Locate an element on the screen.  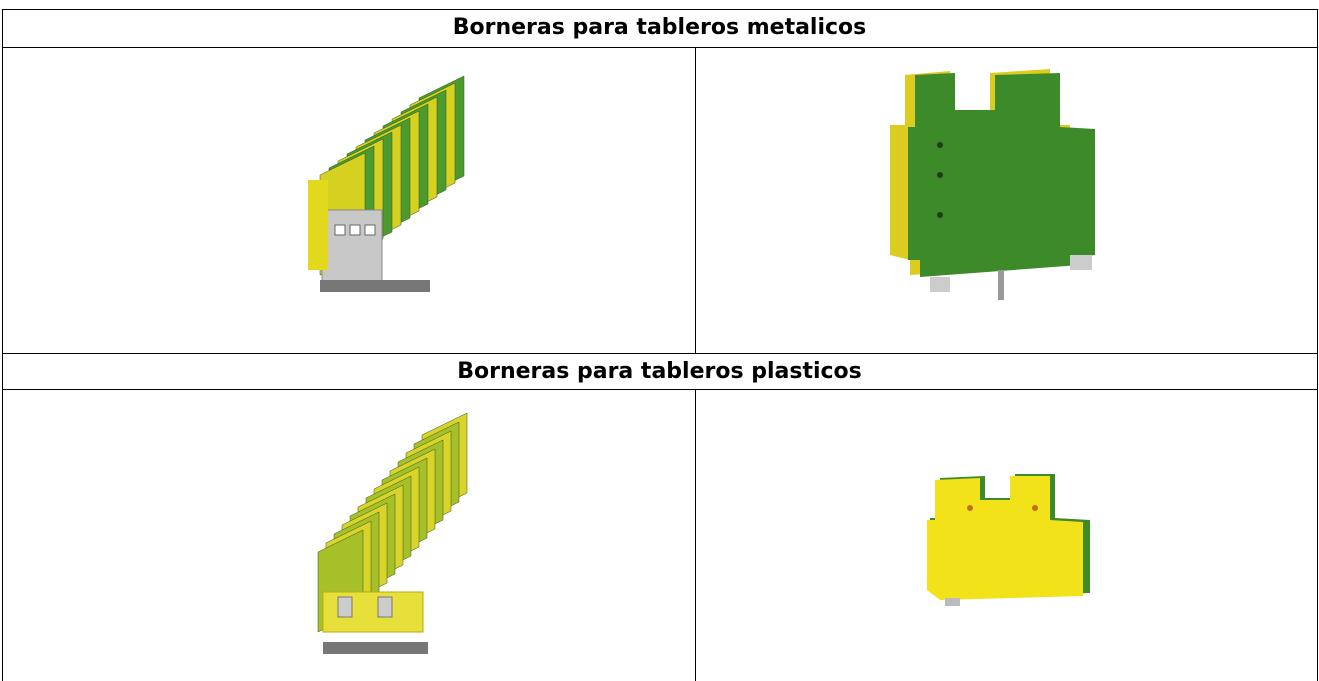
section-title: Borneras para tableros plasticos is located at coordinates (659, 371).